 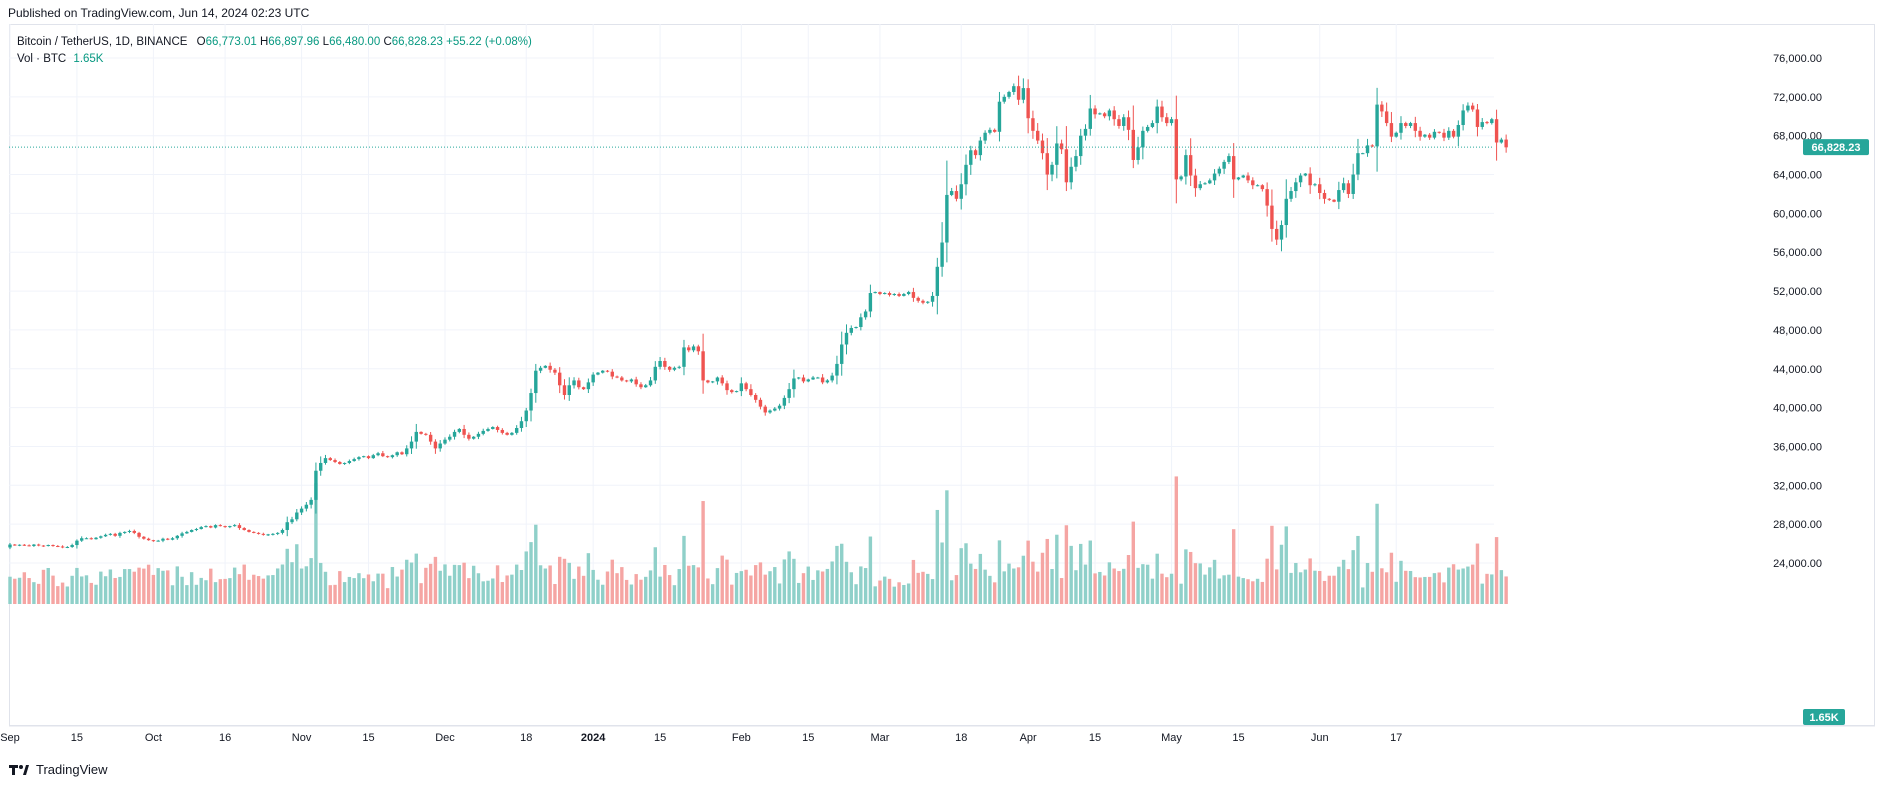 What do you see at coordinates (72, 769) in the screenshot?
I see `footer-brand-text: TradingView` at bounding box center [72, 769].